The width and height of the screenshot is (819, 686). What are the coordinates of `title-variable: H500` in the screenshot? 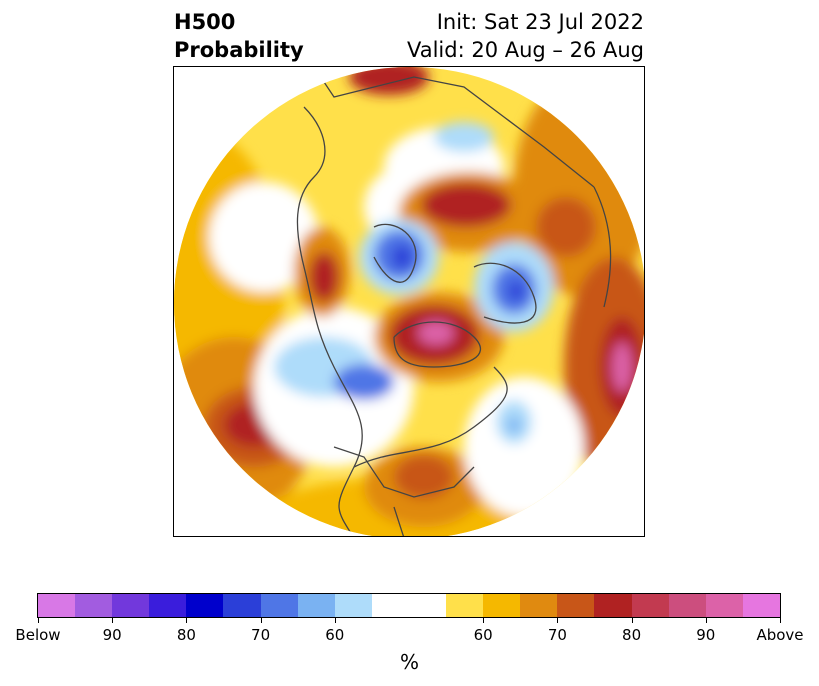 It's located at (205, 22).